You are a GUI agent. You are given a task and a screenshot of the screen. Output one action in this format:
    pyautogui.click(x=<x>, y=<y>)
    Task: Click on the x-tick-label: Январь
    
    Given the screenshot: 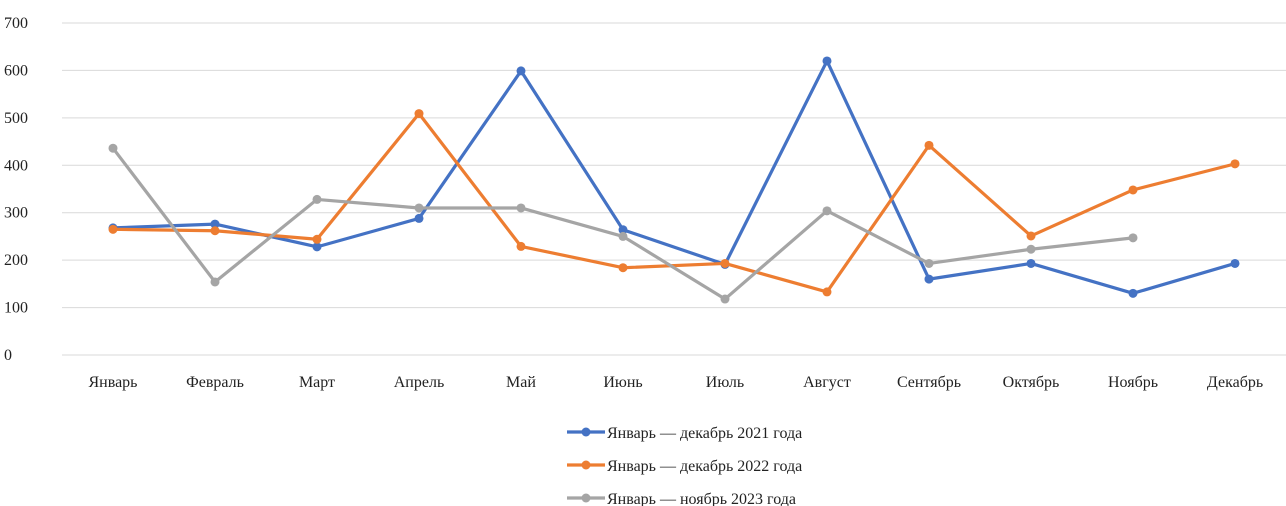 What is the action you would take?
    pyautogui.click(x=113, y=382)
    